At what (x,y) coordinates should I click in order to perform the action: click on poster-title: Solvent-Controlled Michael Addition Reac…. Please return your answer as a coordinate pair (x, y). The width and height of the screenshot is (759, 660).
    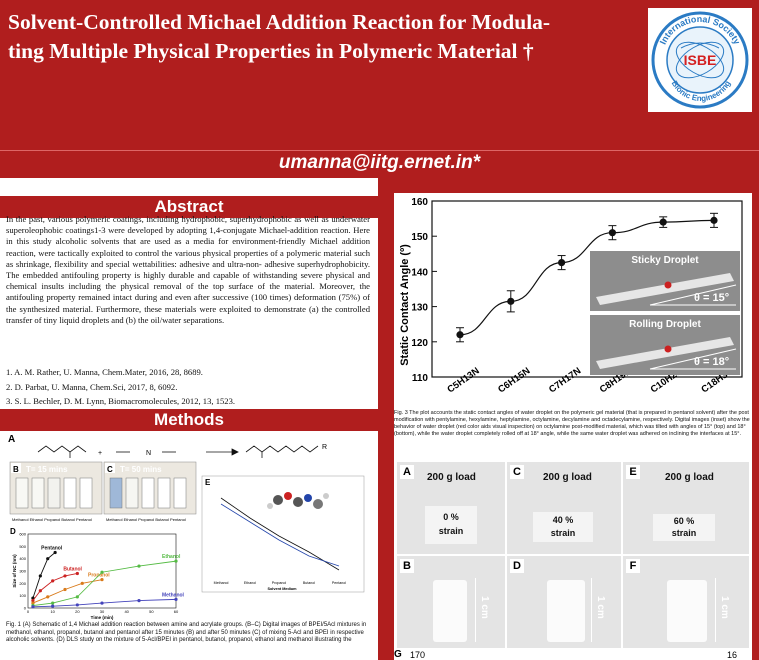
    Looking at the image, I should click on (318, 37).